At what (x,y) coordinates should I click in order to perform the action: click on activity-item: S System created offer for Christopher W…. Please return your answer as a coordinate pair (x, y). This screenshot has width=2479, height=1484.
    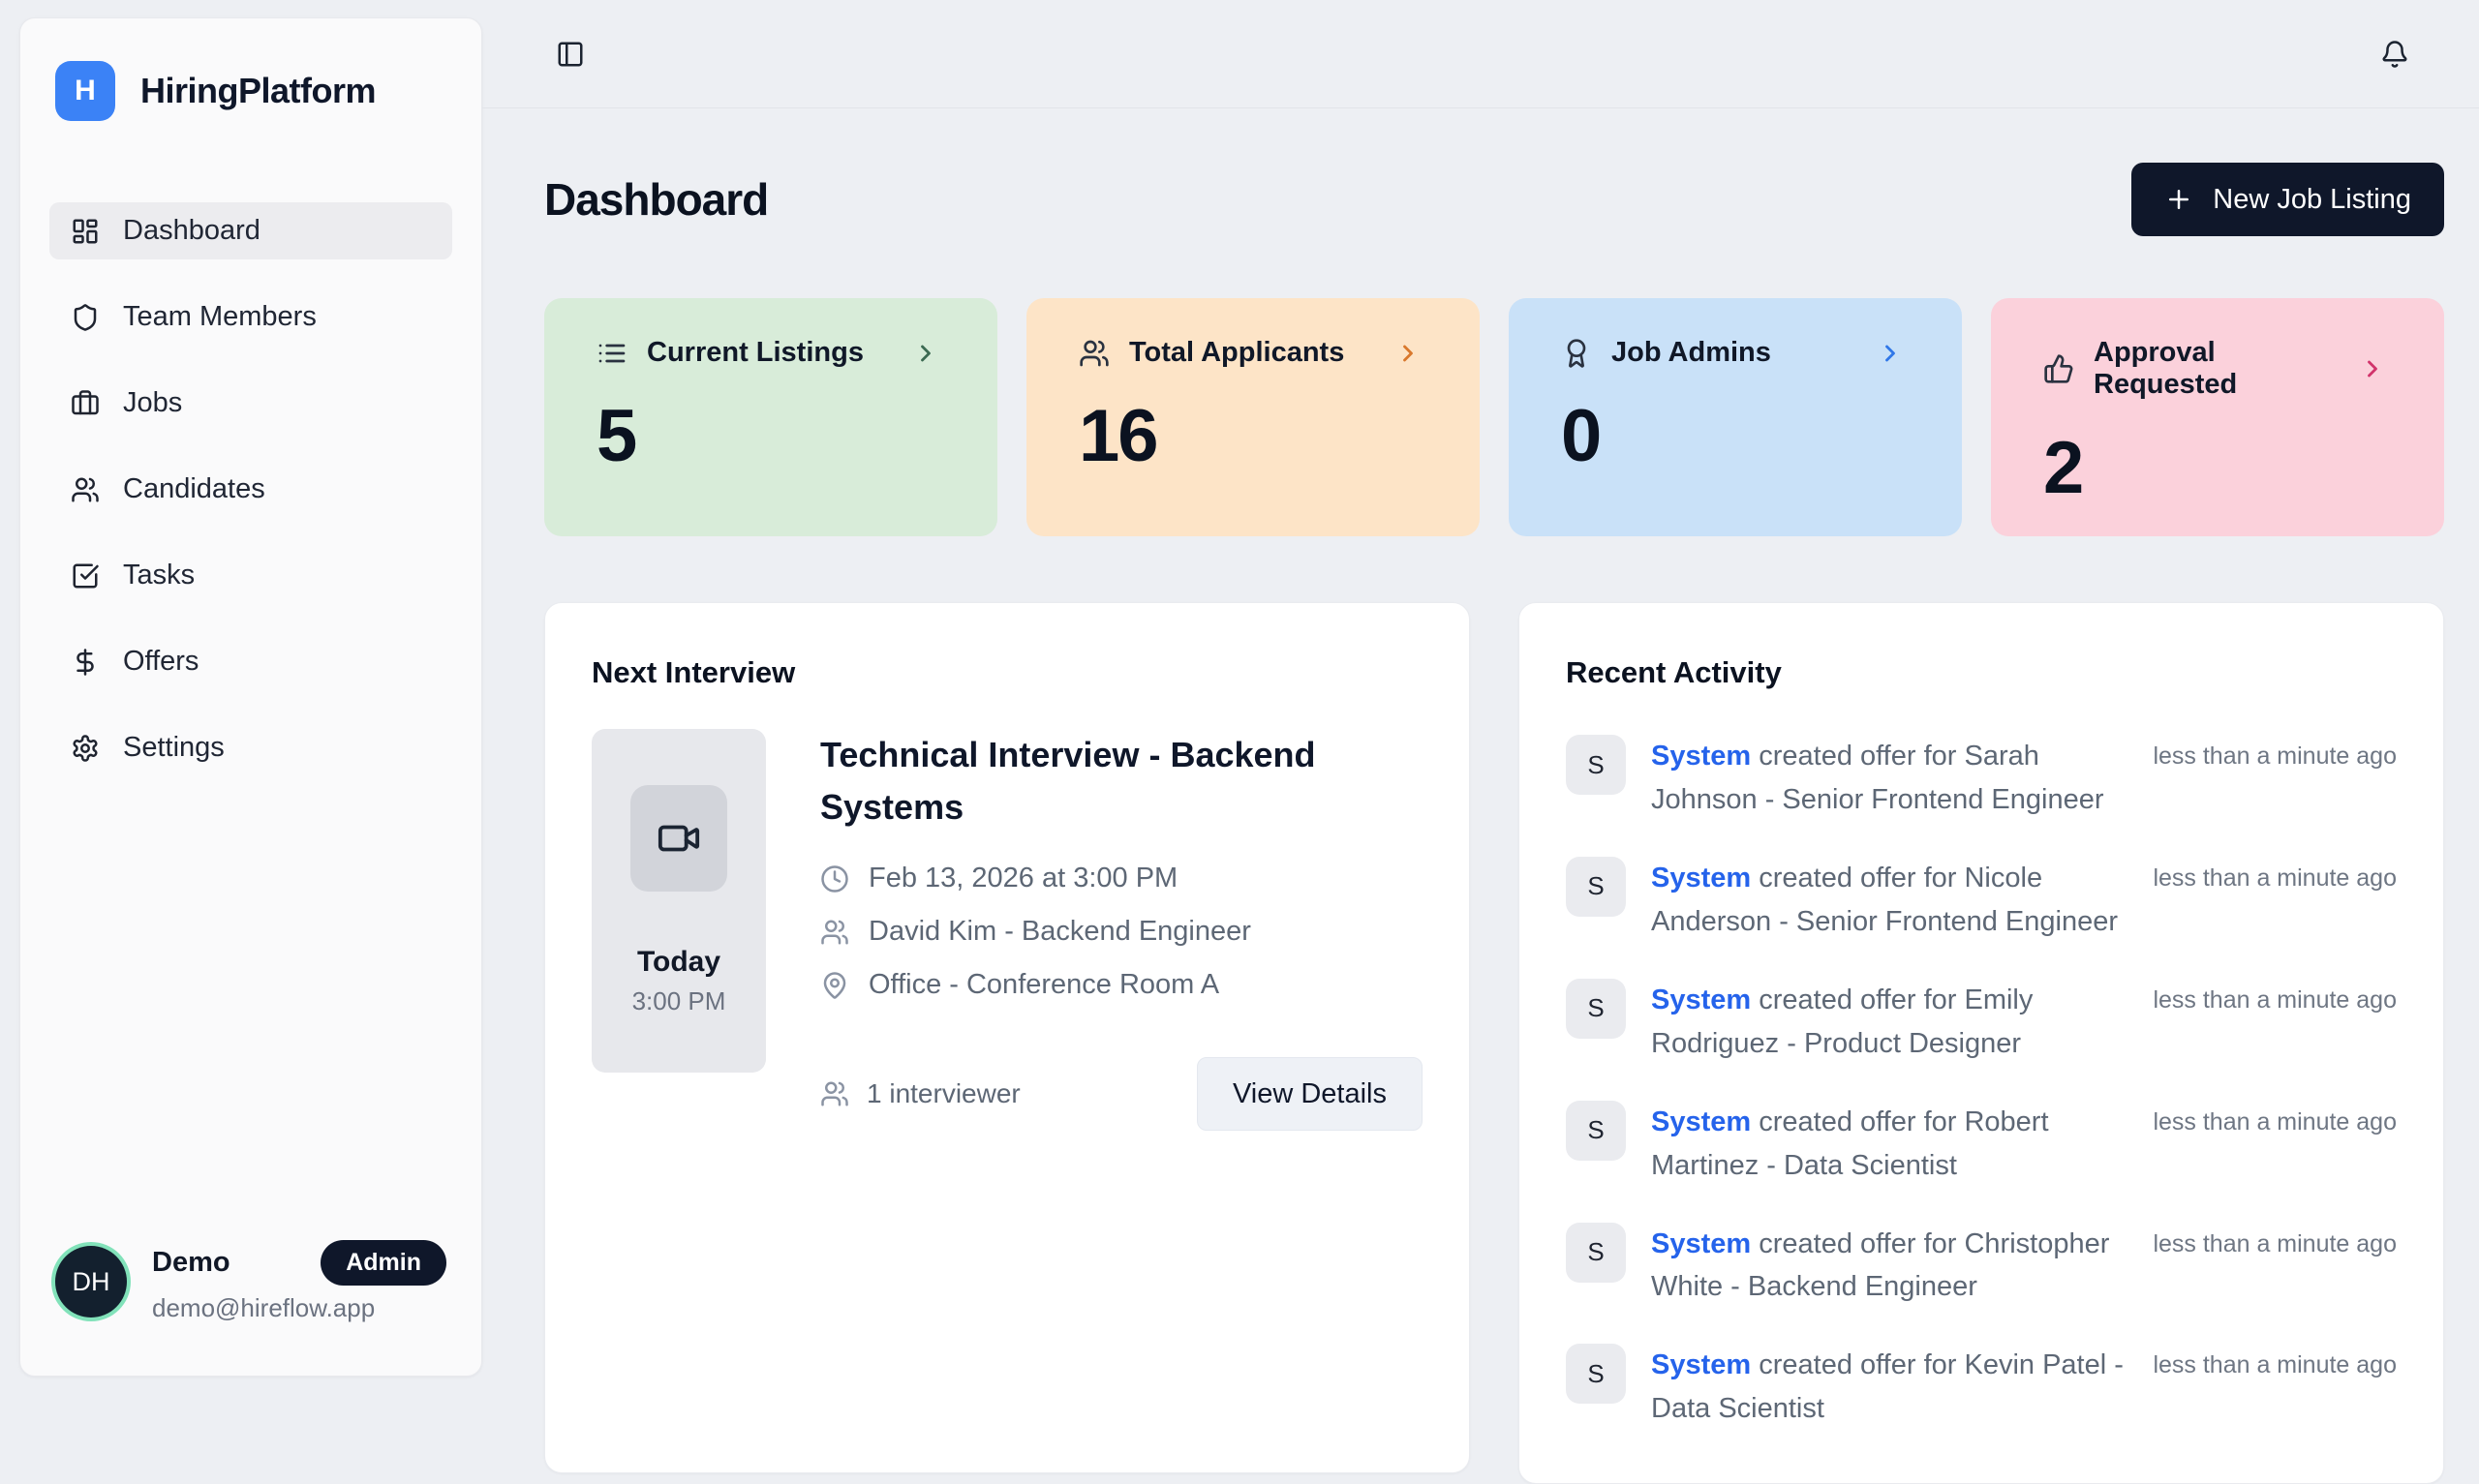
    Looking at the image, I should click on (1981, 1266).